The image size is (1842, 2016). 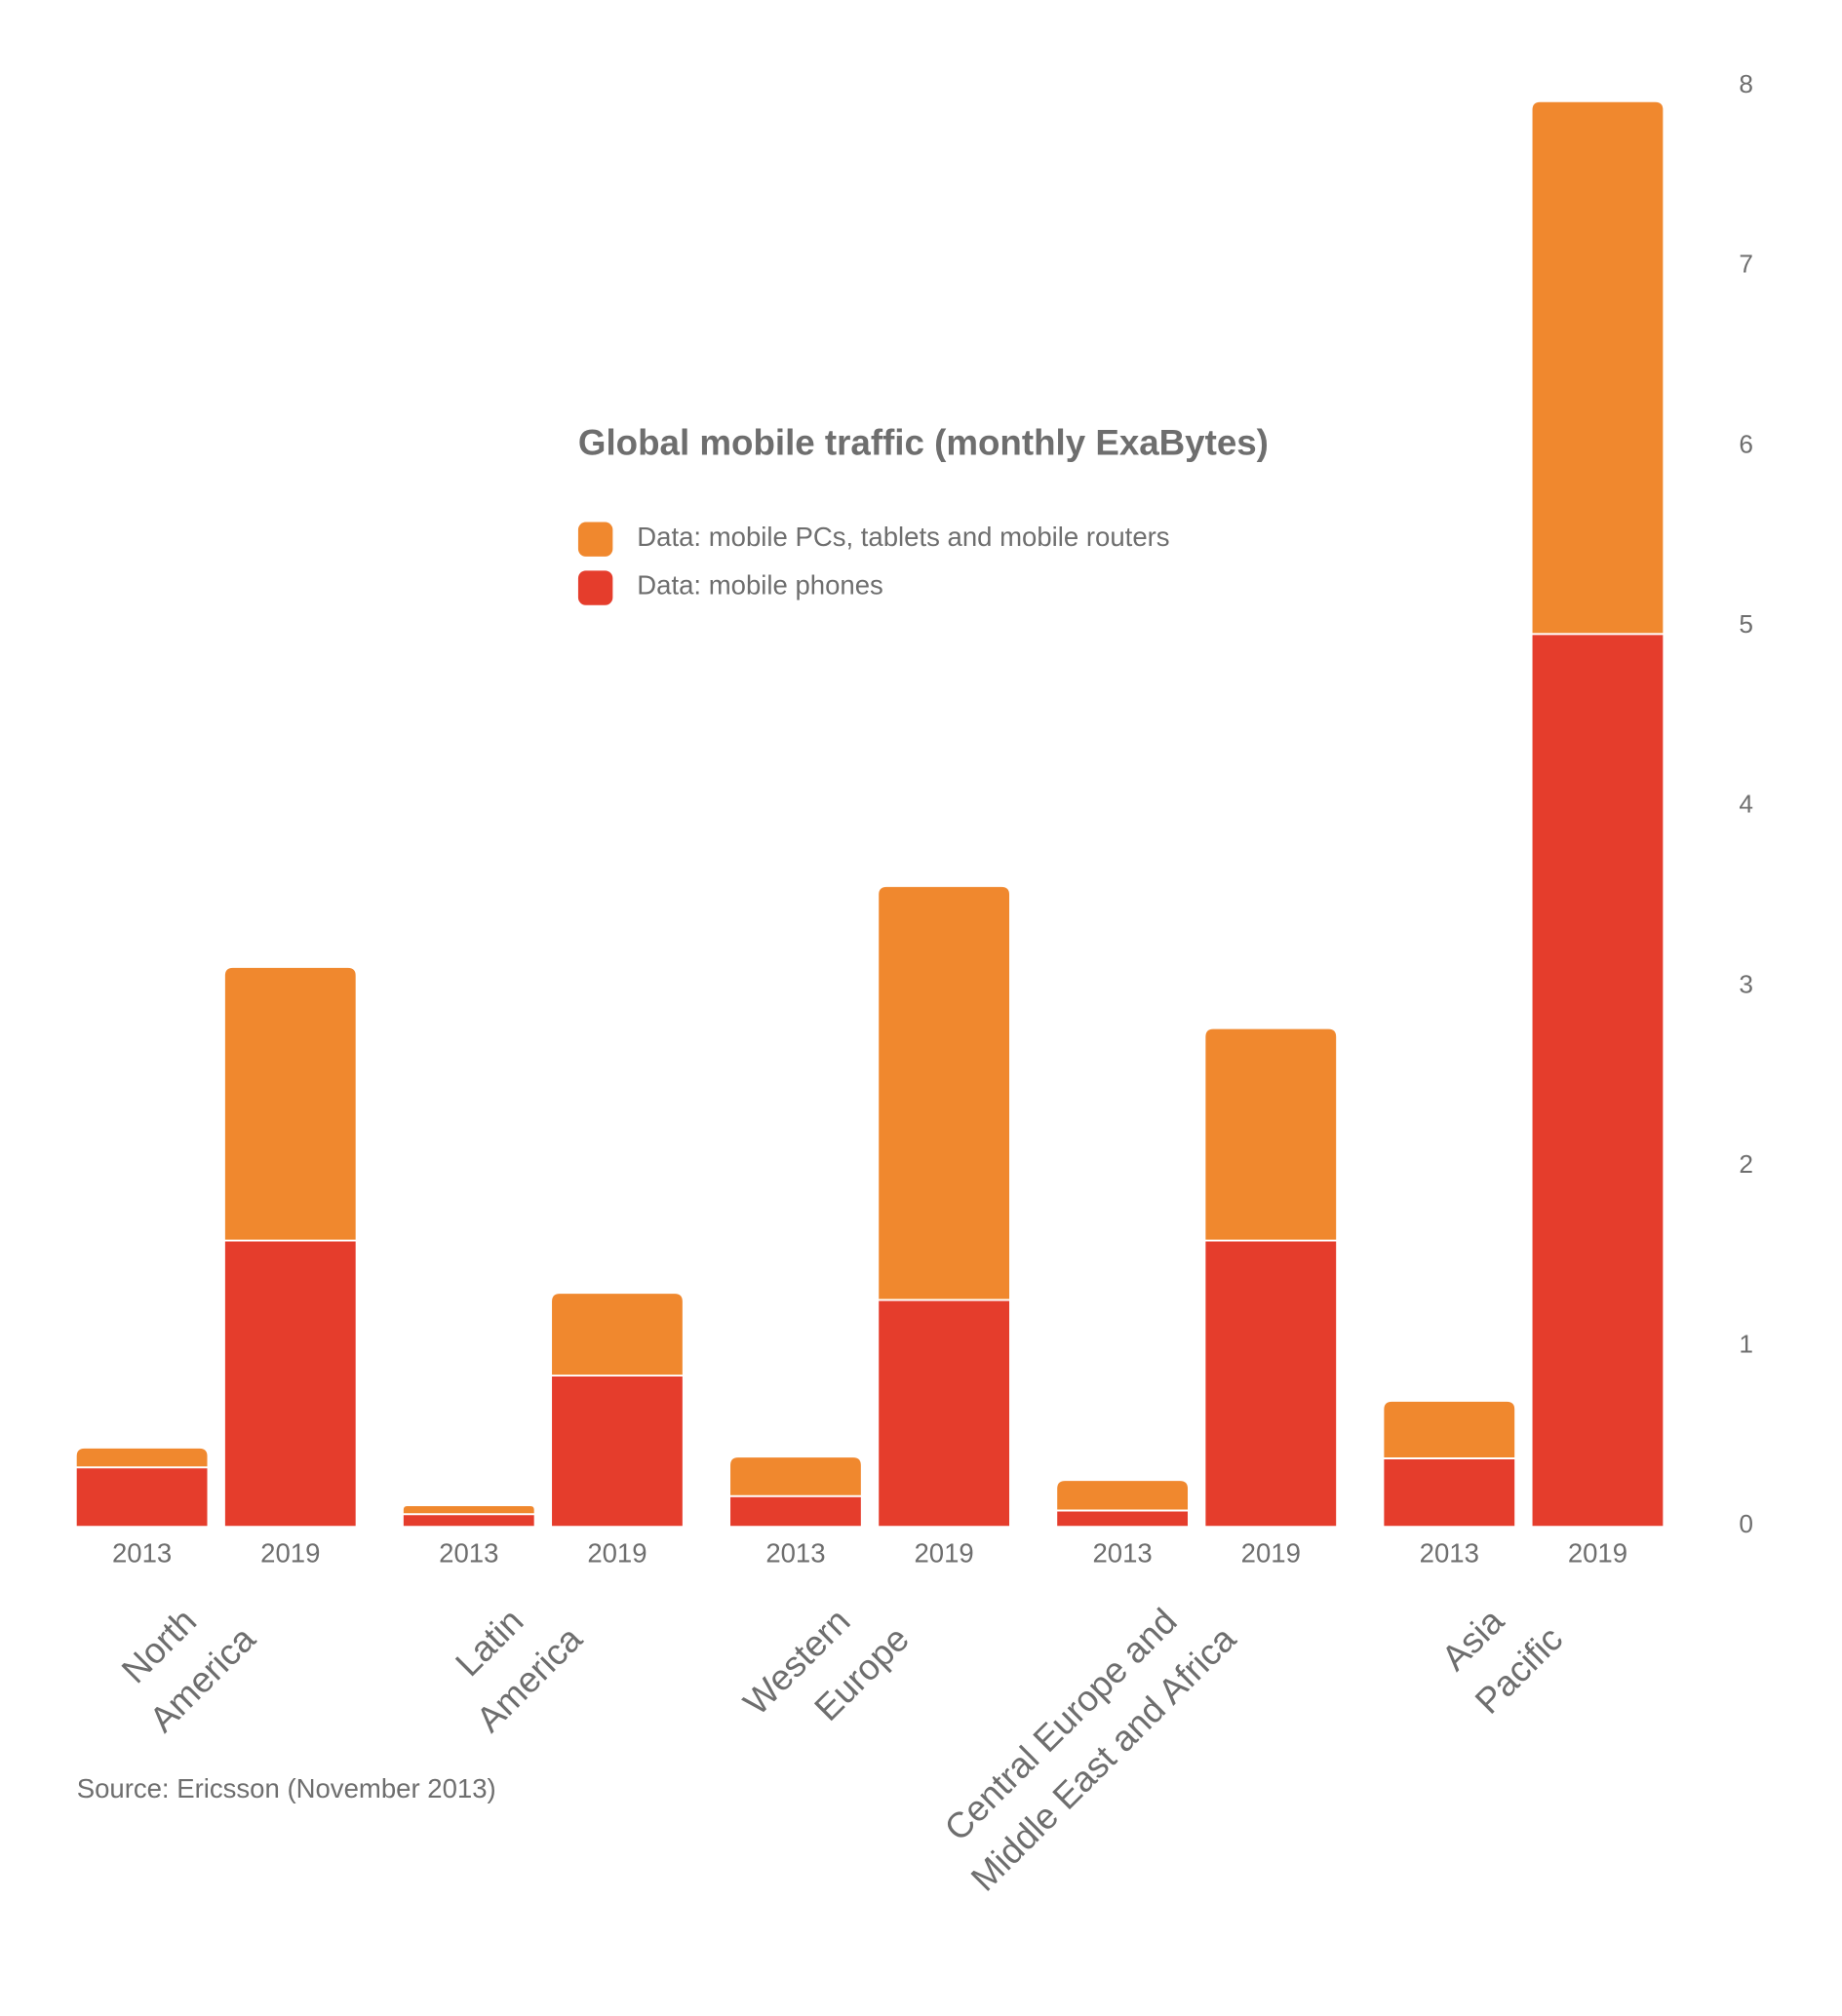 I want to click on y-tick-label: 8, so click(x=1746, y=83).